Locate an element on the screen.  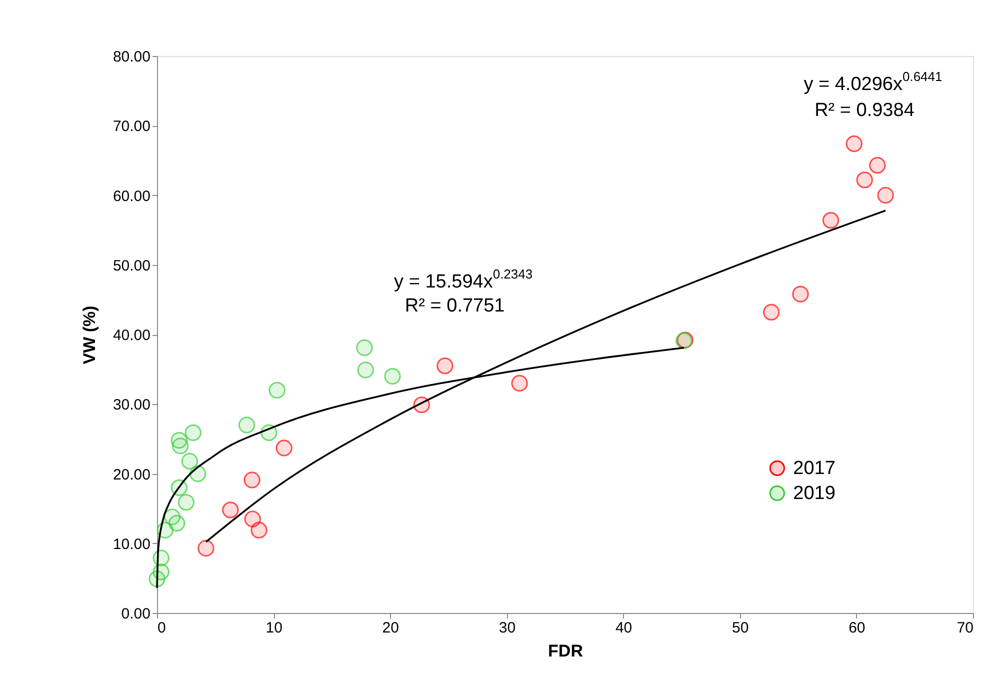
y-tick-label: 80.00 is located at coordinates (131, 57).